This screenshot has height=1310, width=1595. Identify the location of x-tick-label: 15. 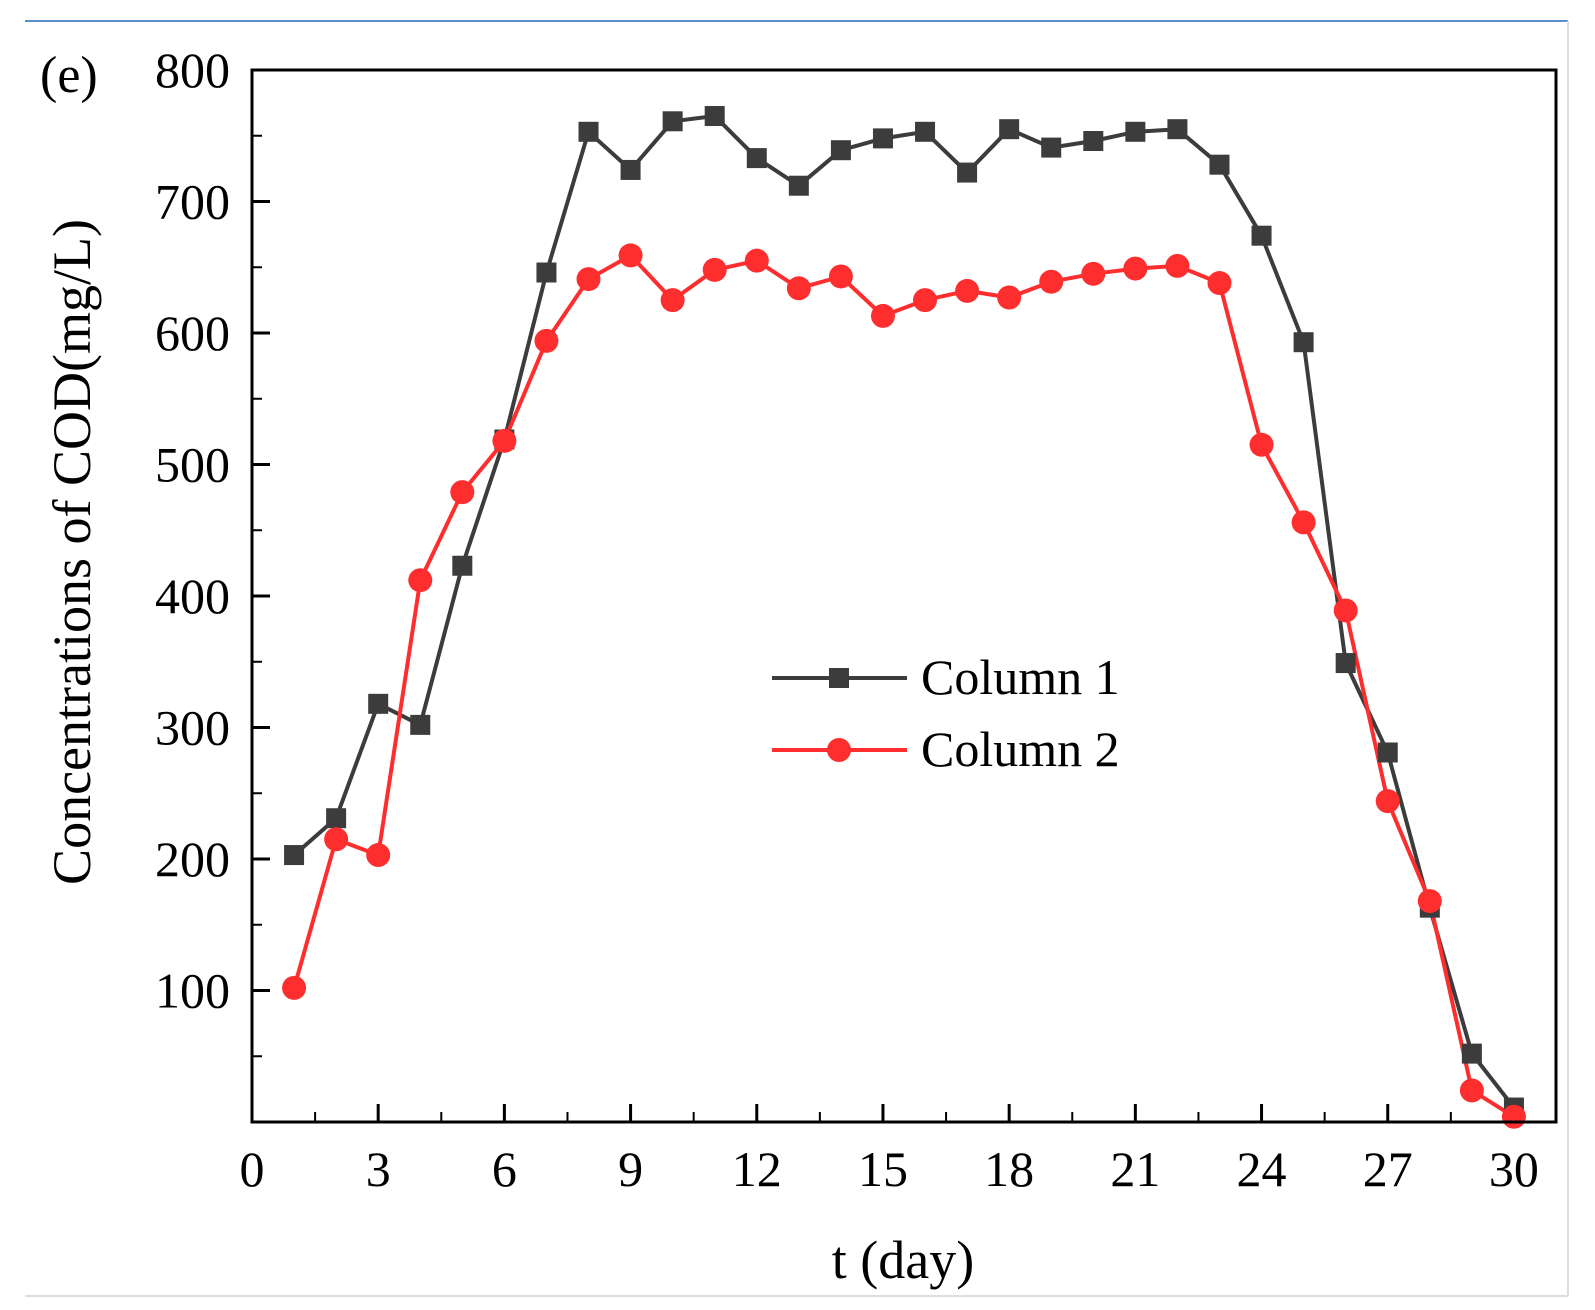
(883, 1169).